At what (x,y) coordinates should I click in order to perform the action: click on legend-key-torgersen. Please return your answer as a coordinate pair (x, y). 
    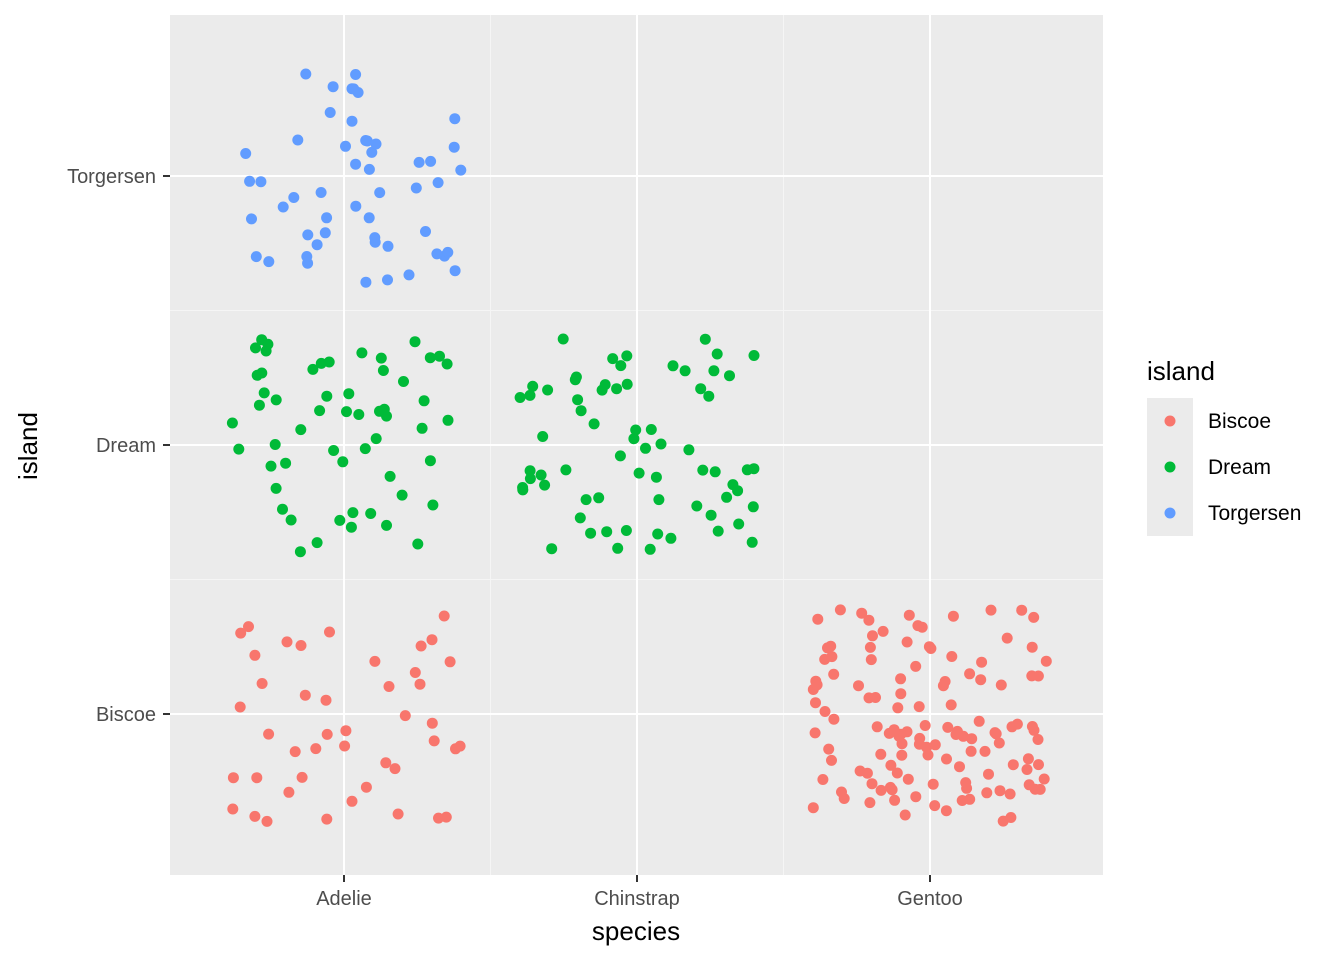
    Looking at the image, I should click on (1170, 513).